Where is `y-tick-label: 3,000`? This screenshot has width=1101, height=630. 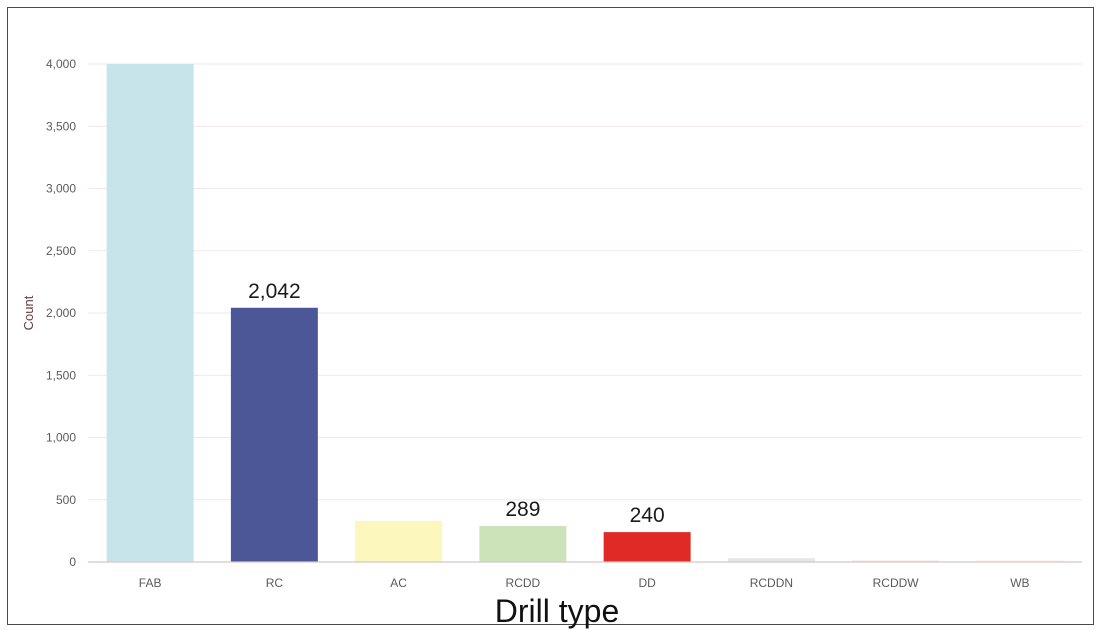
y-tick-label: 3,000 is located at coordinates (61, 189).